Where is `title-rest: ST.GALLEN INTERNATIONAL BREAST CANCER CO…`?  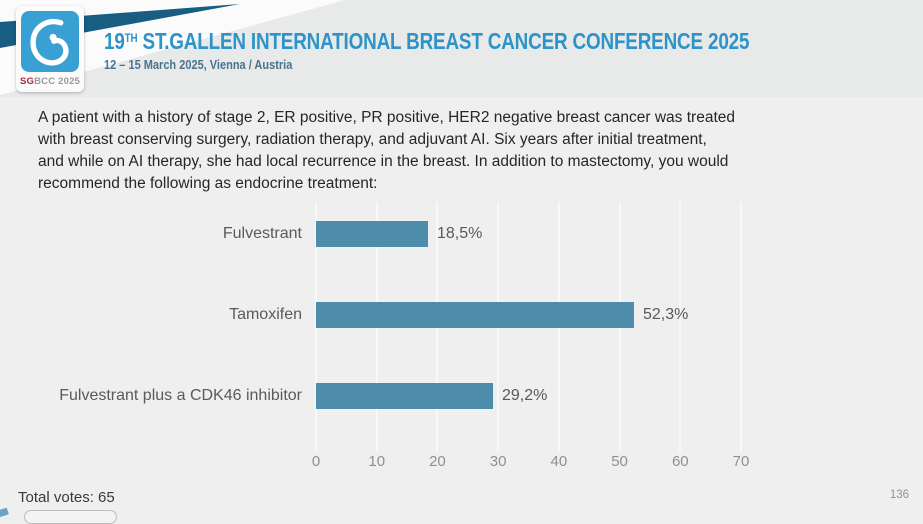 title-rest: ST.GALLEN INTERNATIONAL BREAST CANCER CO… is located at coordinates (443, 41).